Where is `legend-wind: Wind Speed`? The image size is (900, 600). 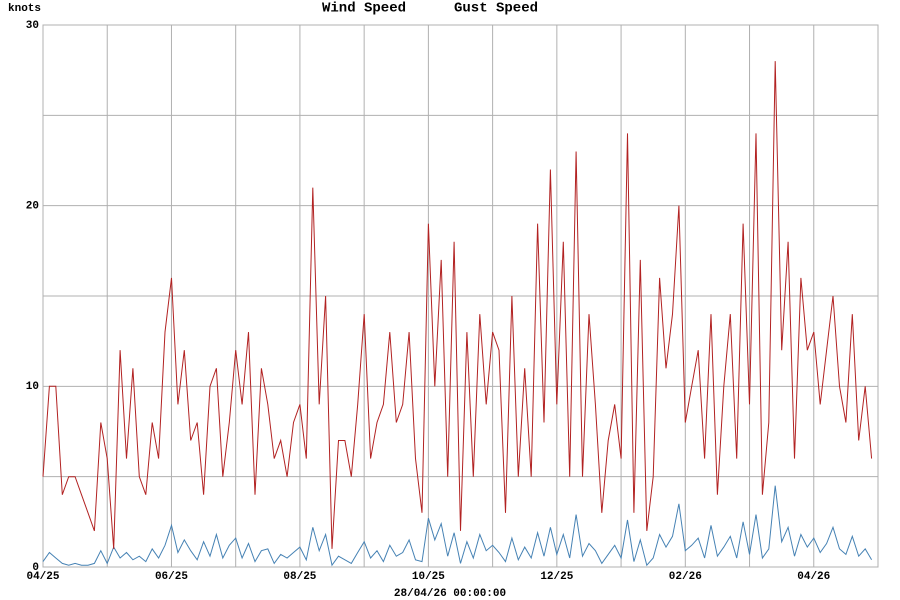 legend-wind: Wind Speed is located at coordinates (364, 9).